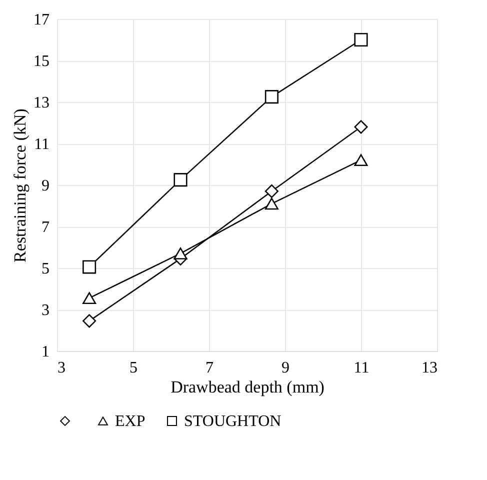 Image resolution: width=487 pixels, height=480 pixels. What do you see at coordinates (46, 269) in the screenshot?
I see `y-tick-label: 5` at bounding box center [46, 269].